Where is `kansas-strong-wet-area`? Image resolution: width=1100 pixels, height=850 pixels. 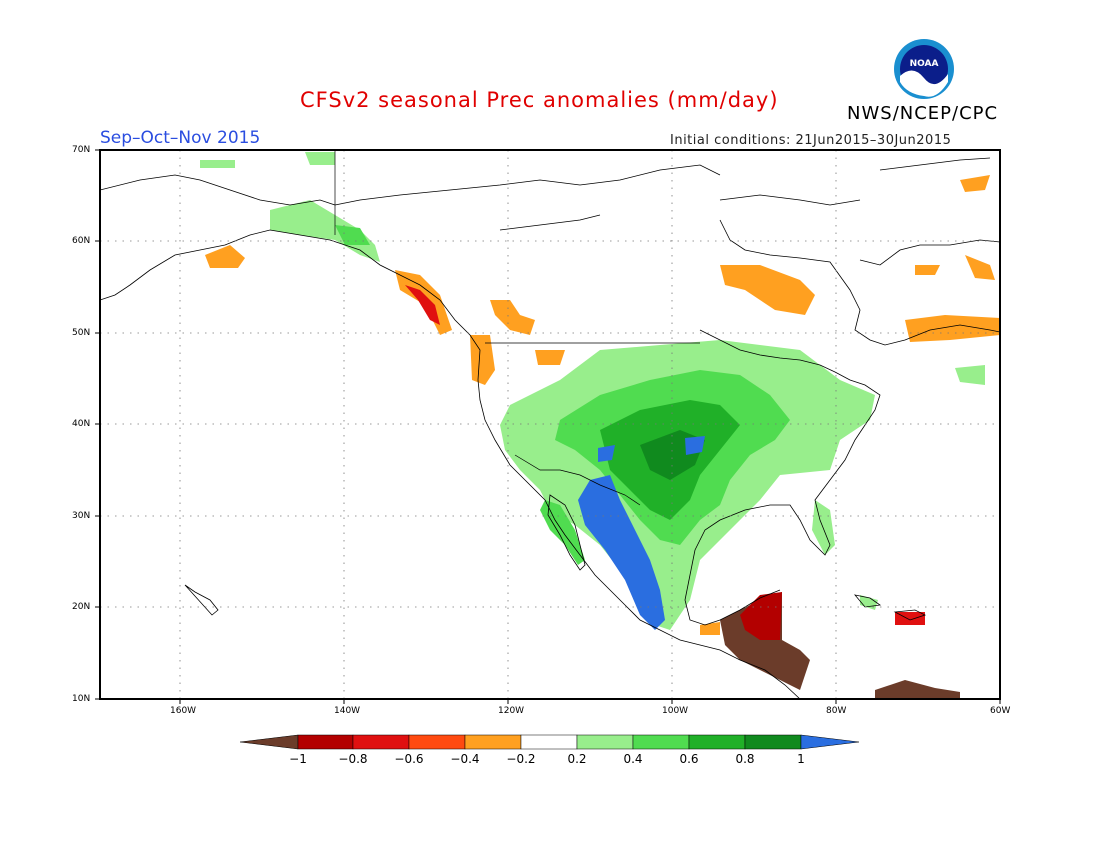
kansas-strong-wet-area is located at coordinates (695, 445).